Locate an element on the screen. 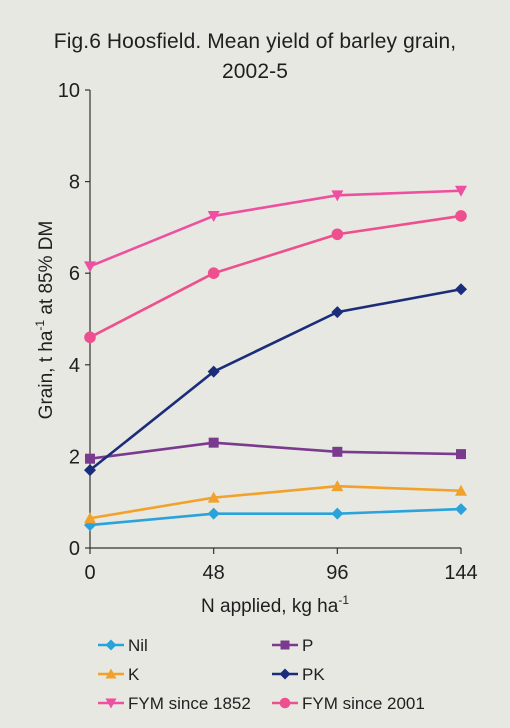 This screenshot has height=728, width=510. legend-label: PK is located at coordinates (313, 674).